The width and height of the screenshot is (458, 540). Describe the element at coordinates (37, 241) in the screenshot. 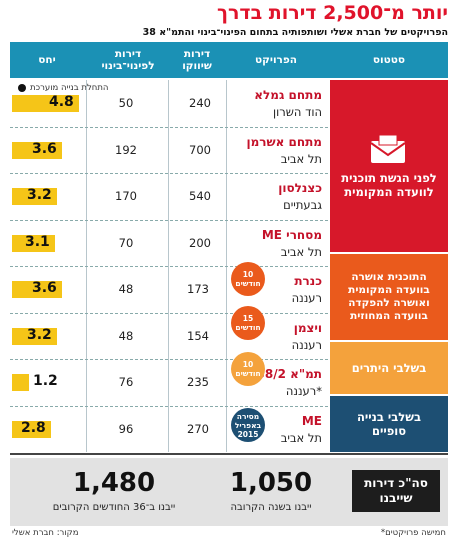

I see `ratio-label: 3.1` at that location.